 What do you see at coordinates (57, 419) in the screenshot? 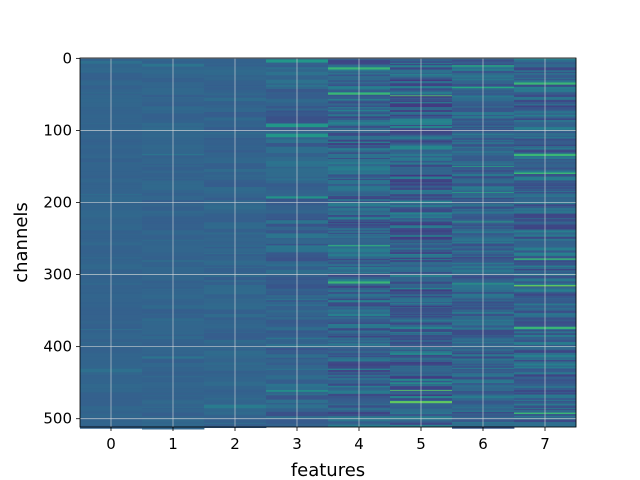
I see `y-tick-label: 500` at bounding box center [57, 419].